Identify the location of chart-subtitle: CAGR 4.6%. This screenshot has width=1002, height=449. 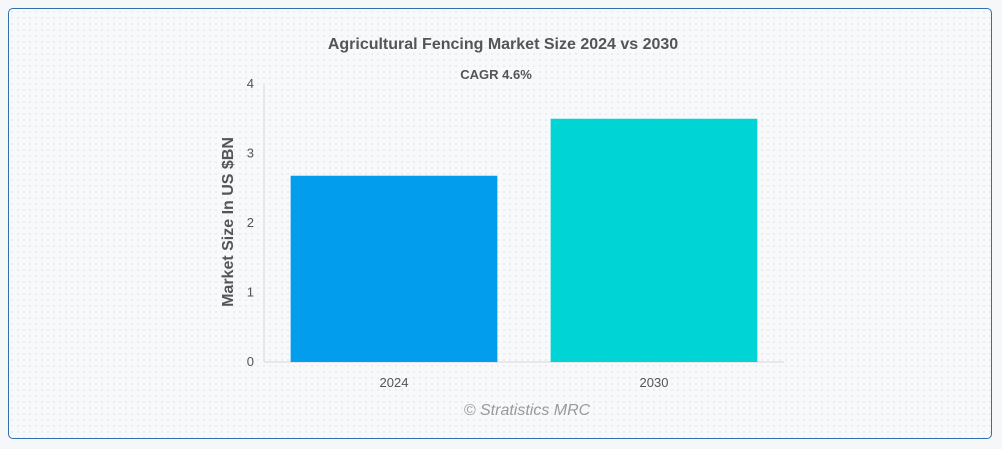
(496, 74).